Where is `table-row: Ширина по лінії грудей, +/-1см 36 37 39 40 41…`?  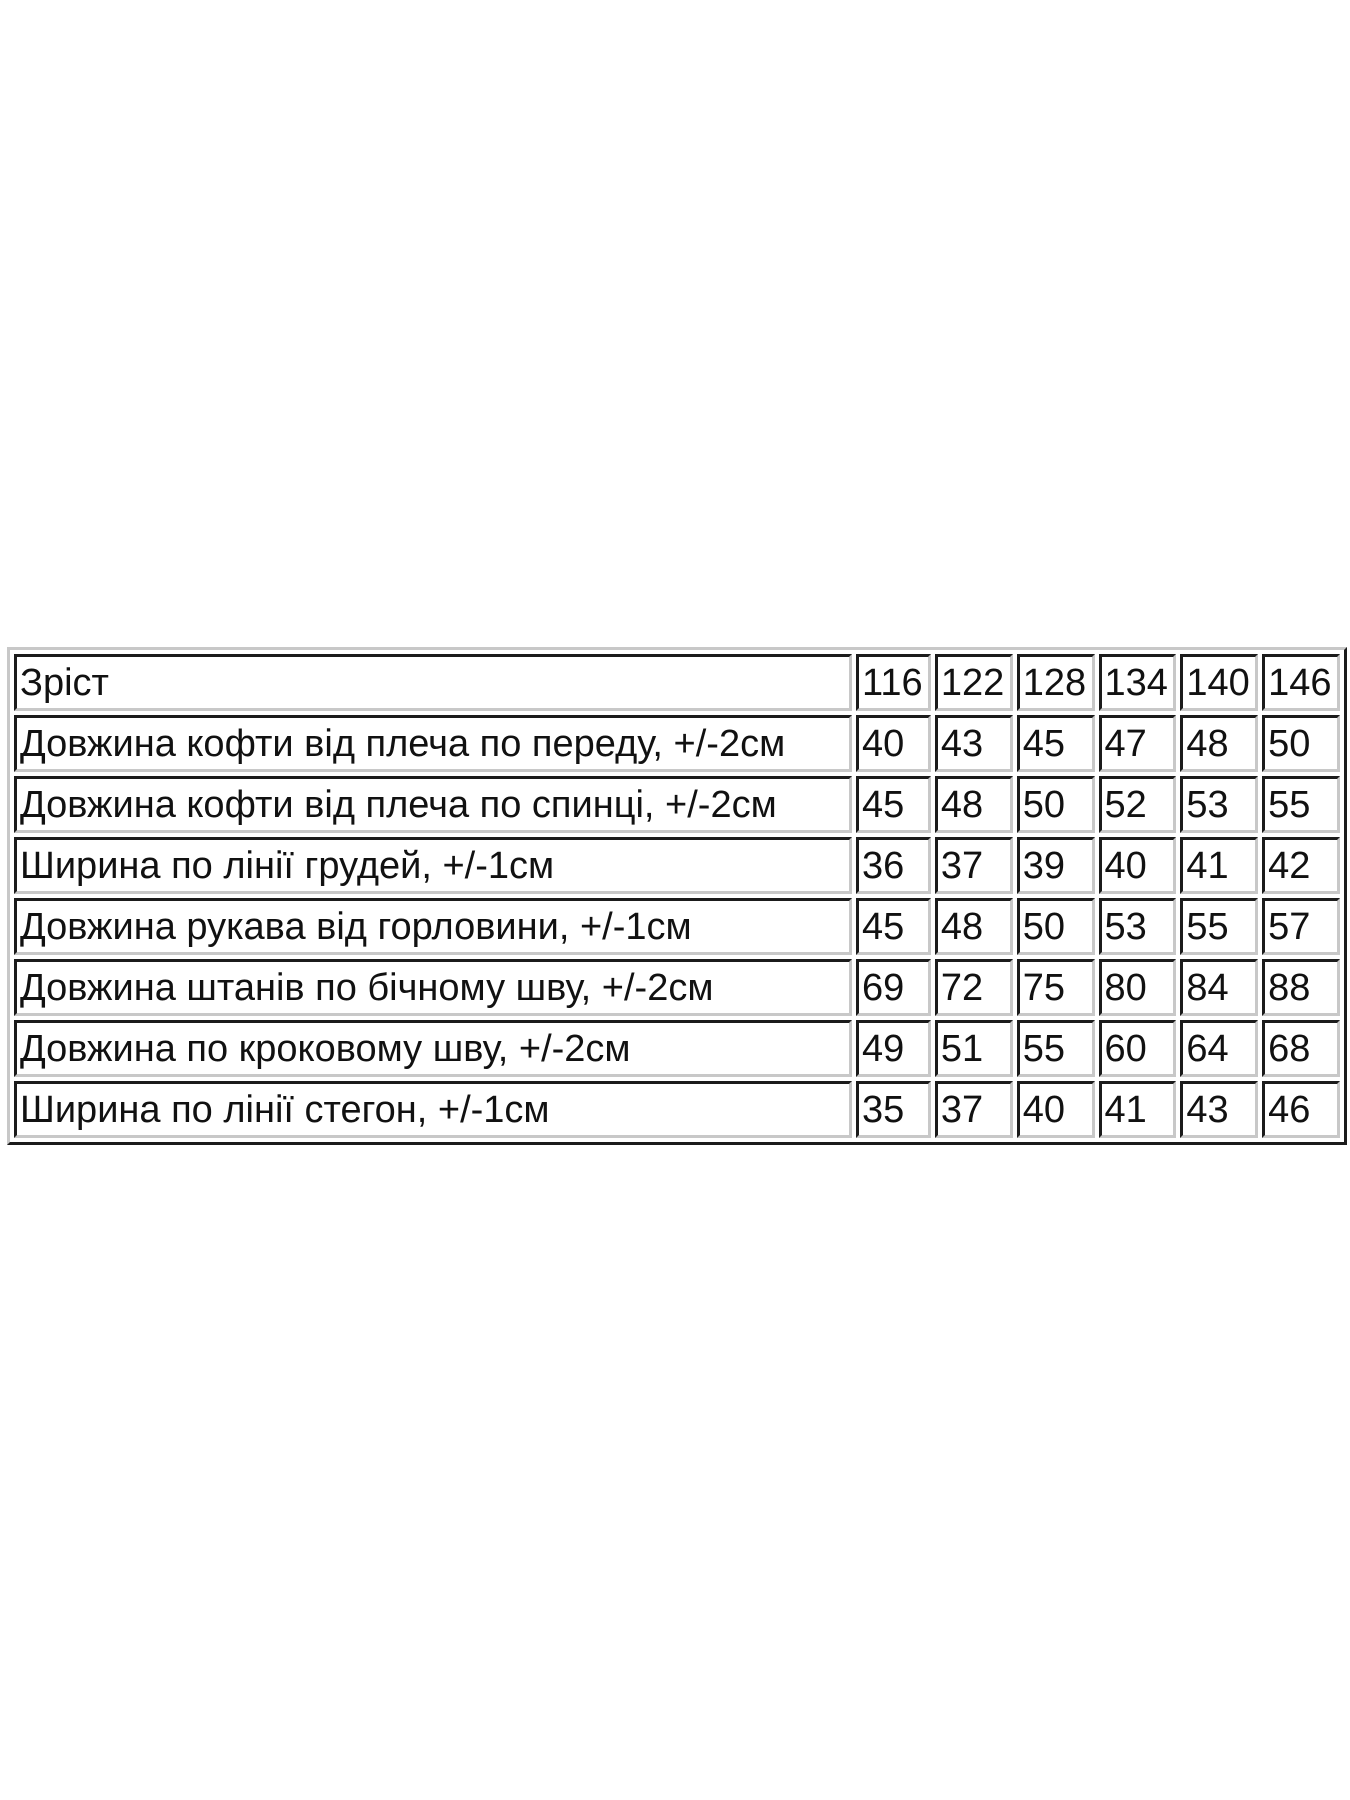
table-row: Ширина по лінії грудей, +/-1см 36 37 39 40 41… is located at coordinates (677, 865).